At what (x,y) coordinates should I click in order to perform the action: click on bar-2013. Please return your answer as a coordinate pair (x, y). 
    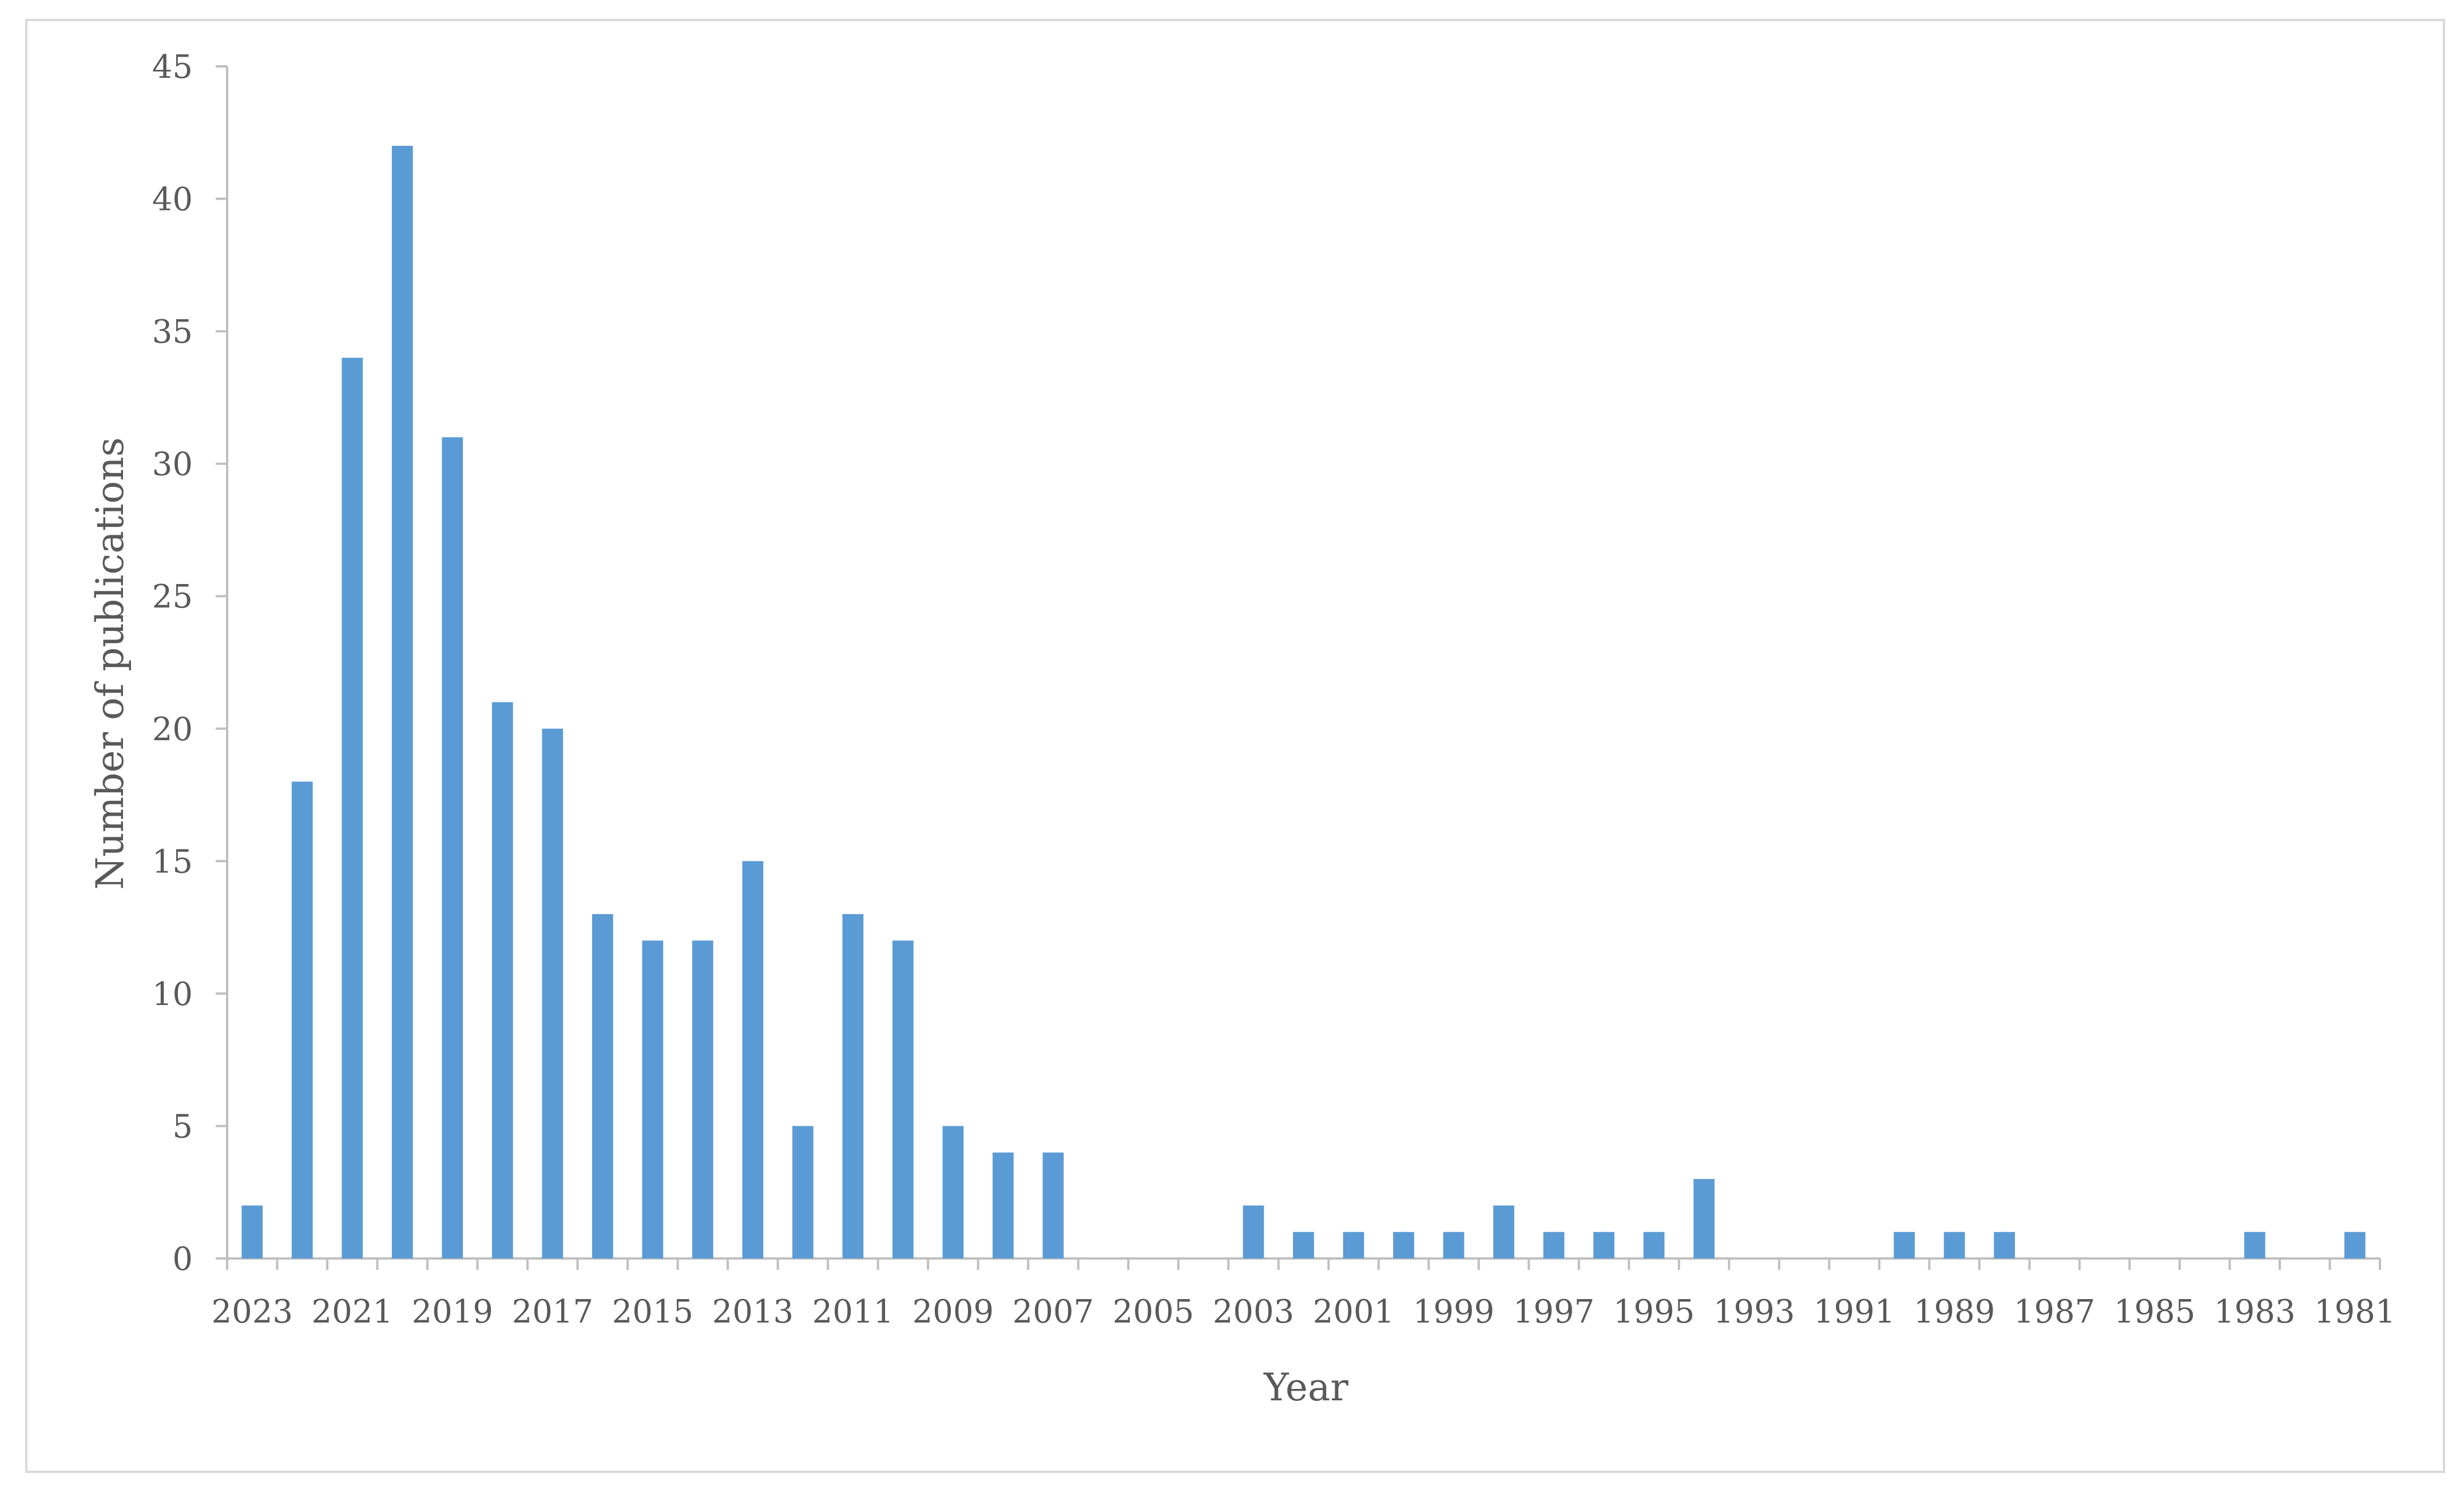
    Looking at the image, I should click on (753, 1059).